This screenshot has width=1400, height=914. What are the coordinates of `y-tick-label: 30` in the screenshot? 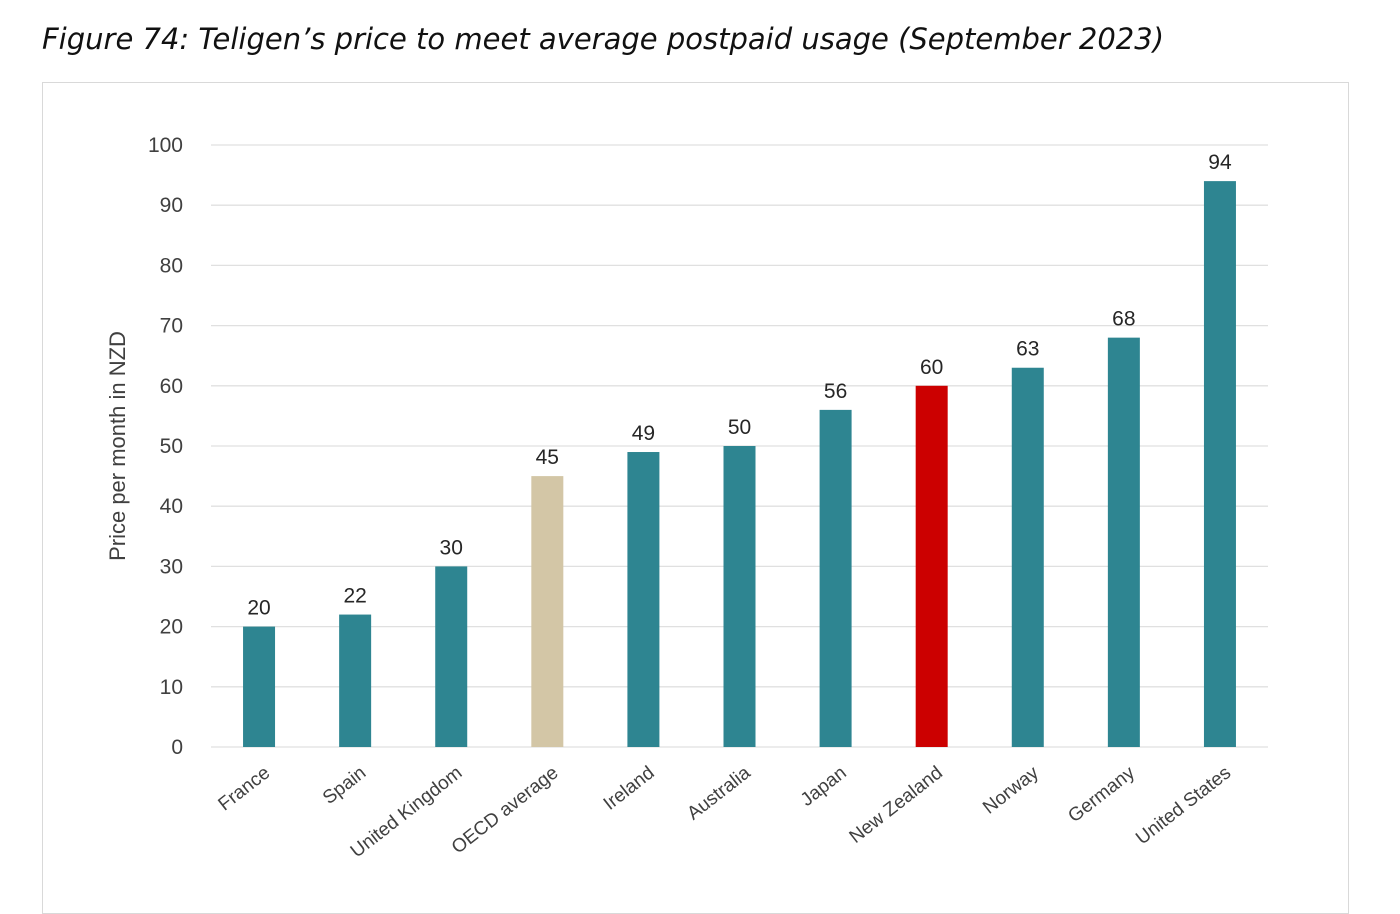 It's located at (171, 566).